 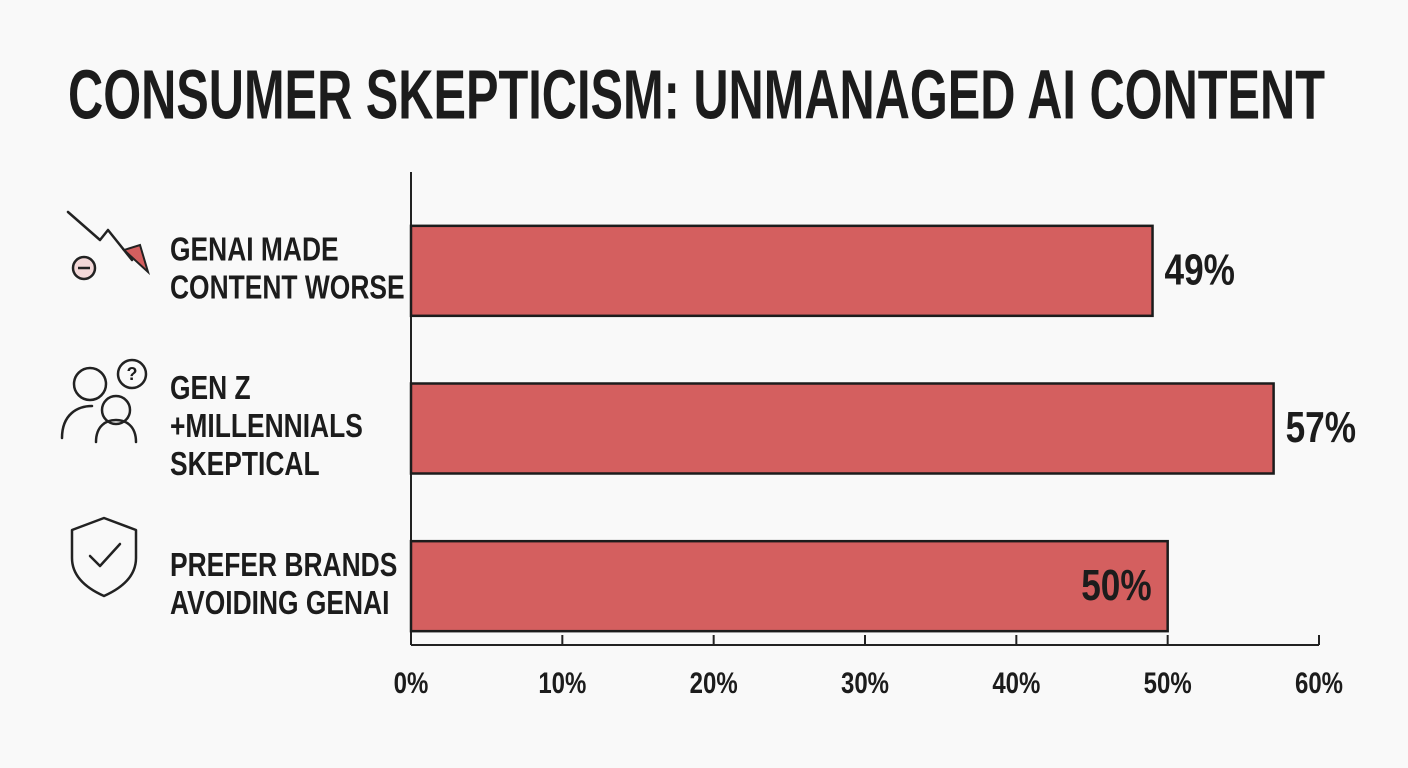 I want to click on value-label: 57%, so click(x=1321, y=427).